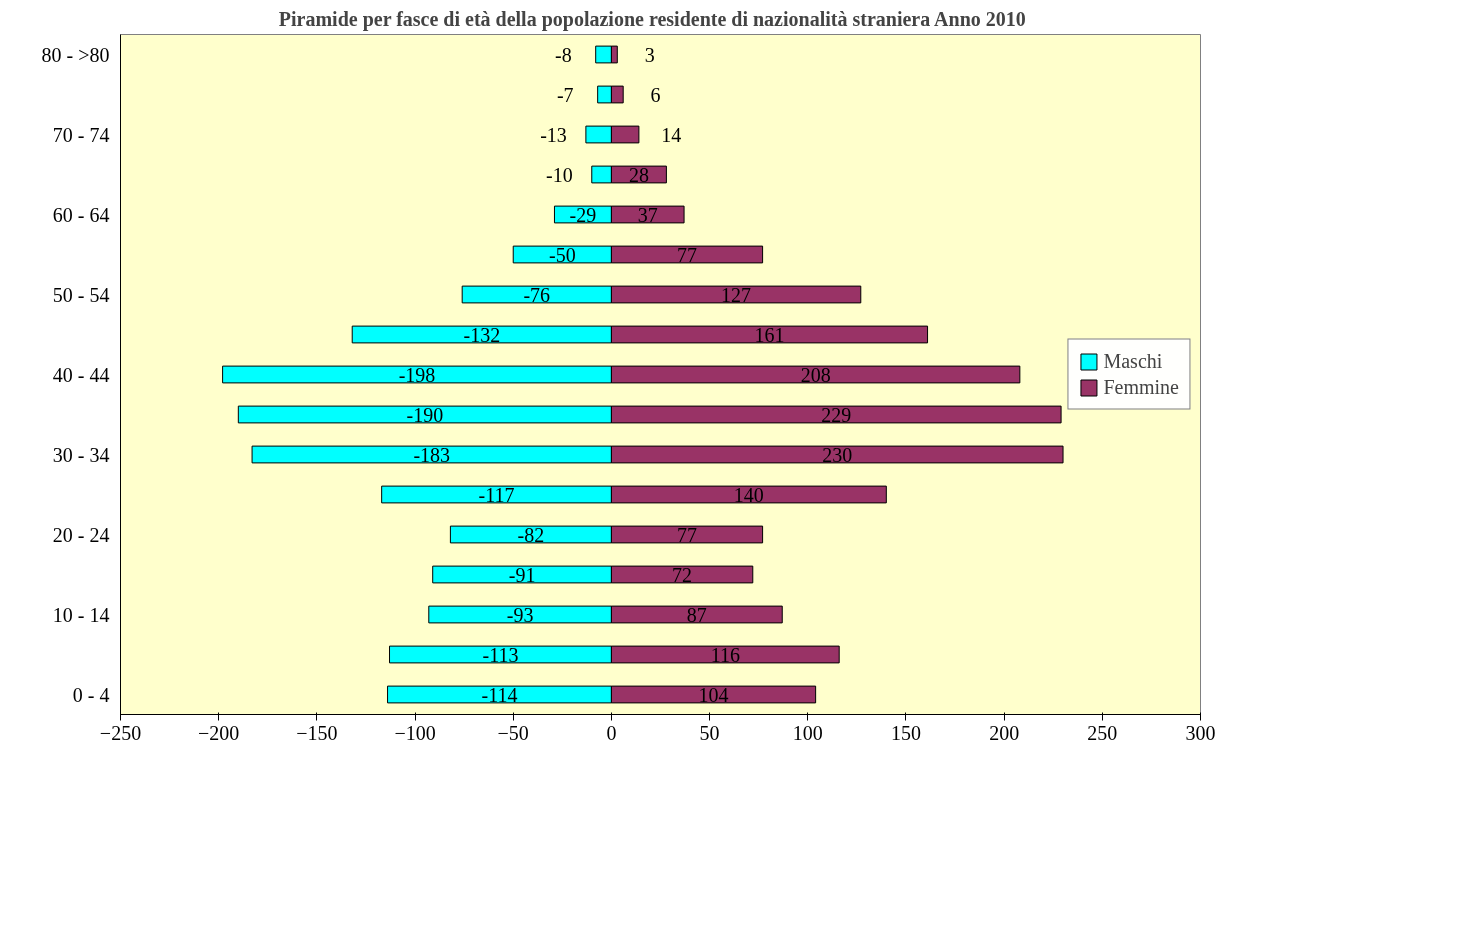  I want to click on data-label: 6, so click(655, 94).